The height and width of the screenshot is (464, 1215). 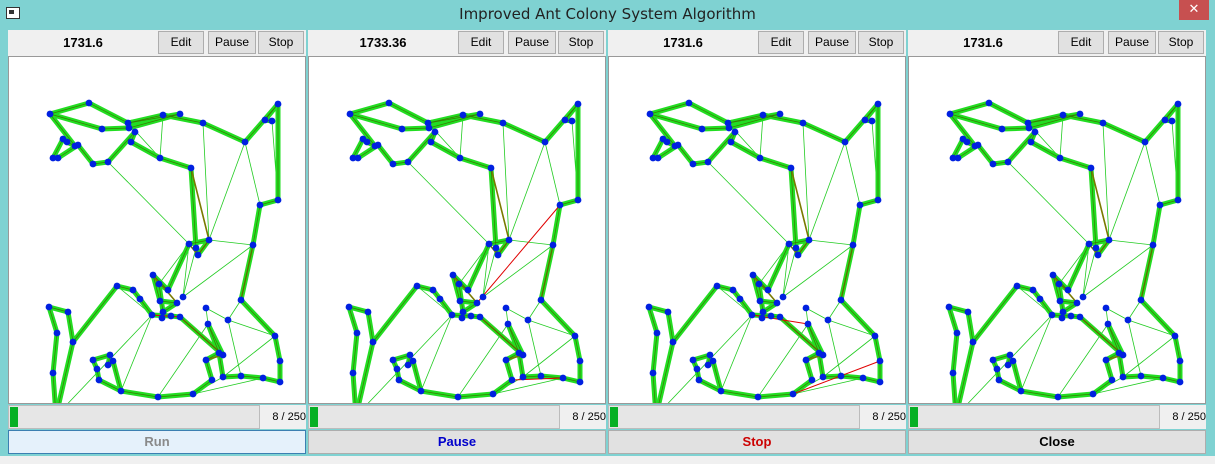 I want to click on pause-all-button: Pause, so click(x=457, y=442).